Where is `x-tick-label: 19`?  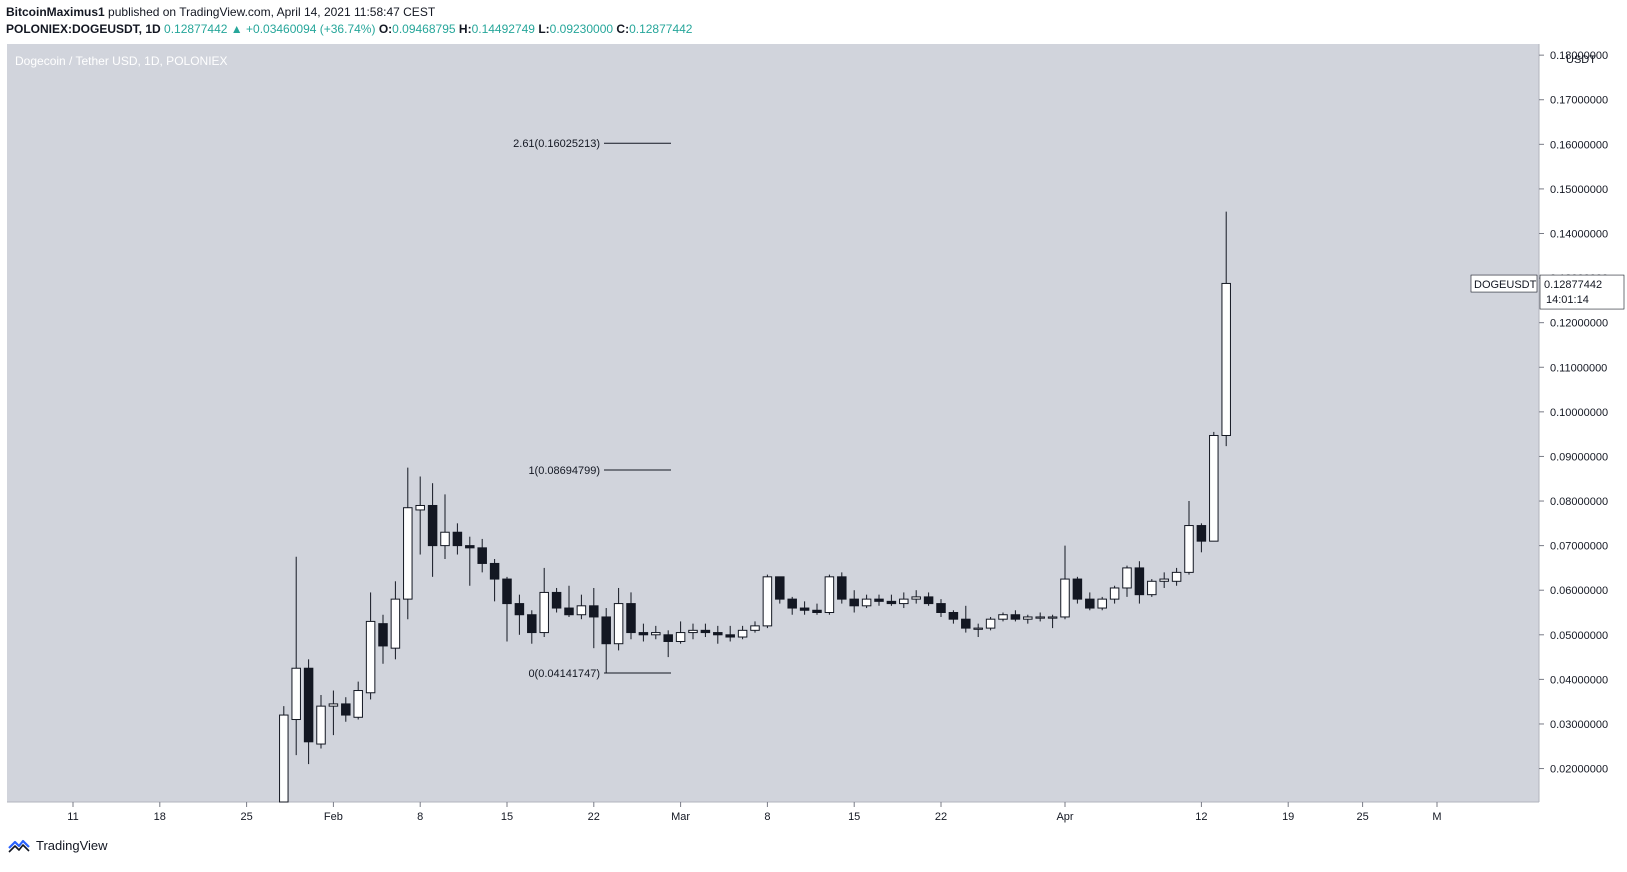 x-tick-label: 19 is located at coordinates (1288, 817).